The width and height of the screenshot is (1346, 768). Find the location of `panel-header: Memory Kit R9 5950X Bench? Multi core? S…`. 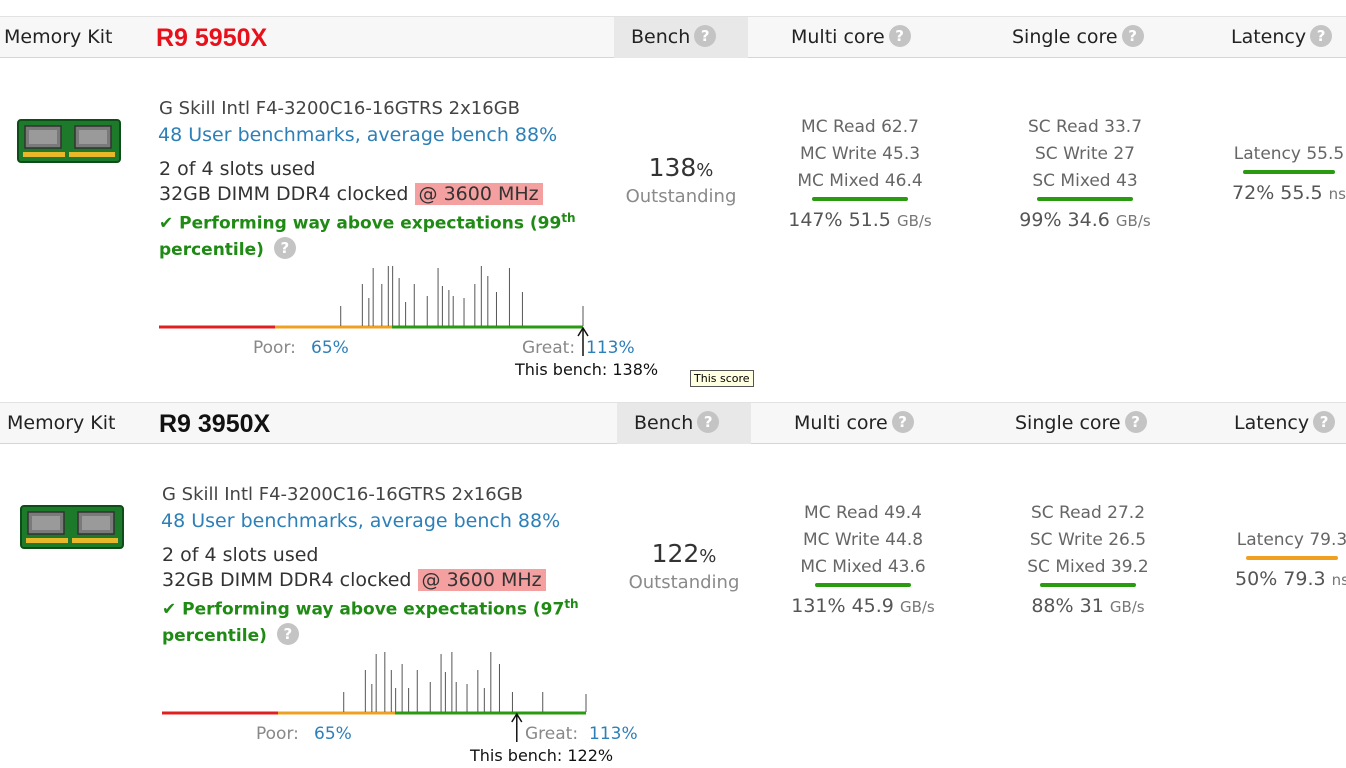

panel-header: Memory Kit R9 5950X Bench? Multi core? S… is located at coordinates (673, 37).